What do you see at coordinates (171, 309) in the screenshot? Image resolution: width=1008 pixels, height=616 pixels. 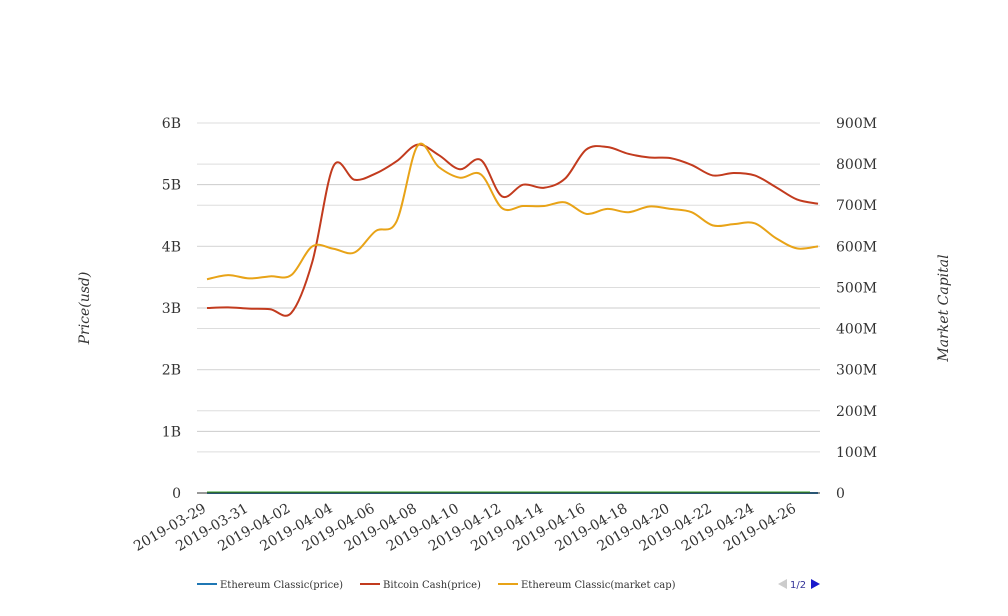 I see `y-left-tick-label: 3B` at bounding box center [171, 309].